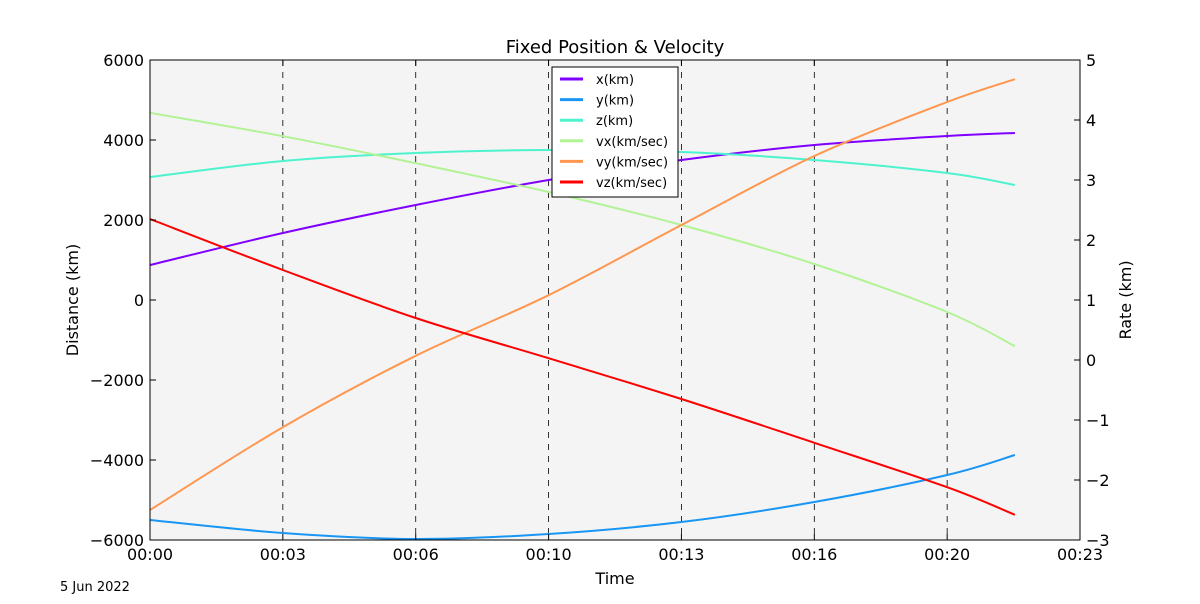 This screenshot has width=1200, height=604. I want to click on x-tick-label: 00:10, so click(549, 554).